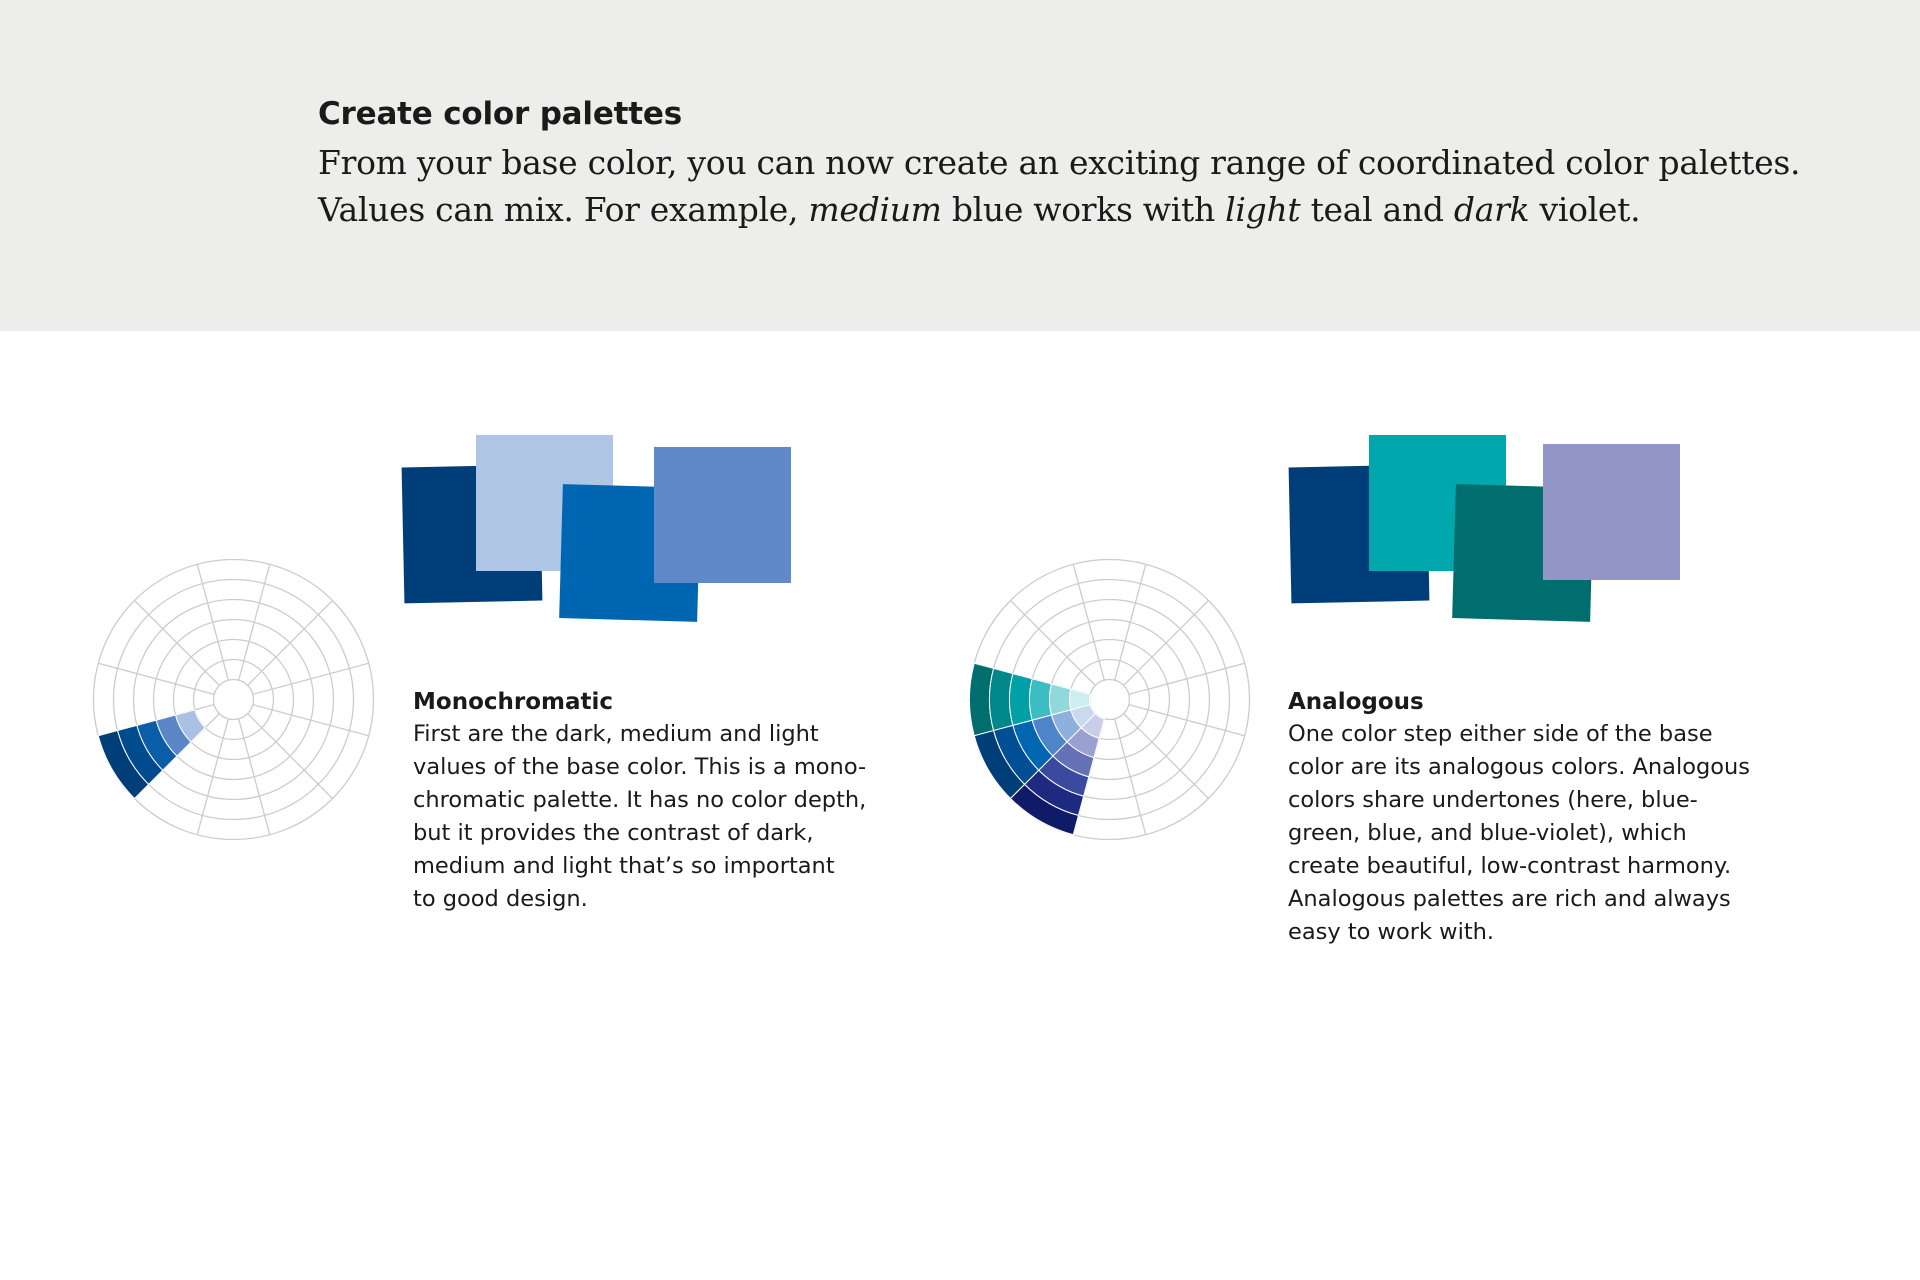 The image size is (1920, 1280). Describe the element at coordinates (616, 734) in the screenshot. I see `mono-line: First are the dark, medium and light` at that location.